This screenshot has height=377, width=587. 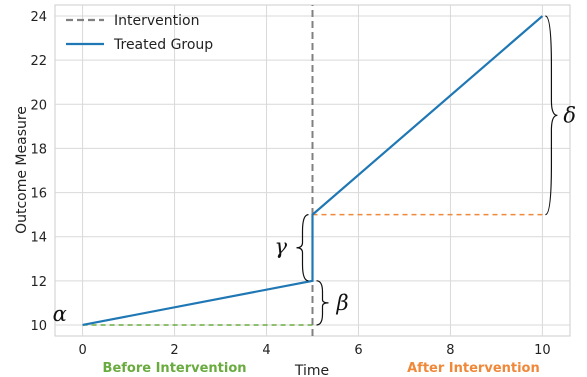 What do you see at coordinates (175, 368) in the screenshot?
I see `region-label-before: Before Intervention` at bounding box center [175, 368].